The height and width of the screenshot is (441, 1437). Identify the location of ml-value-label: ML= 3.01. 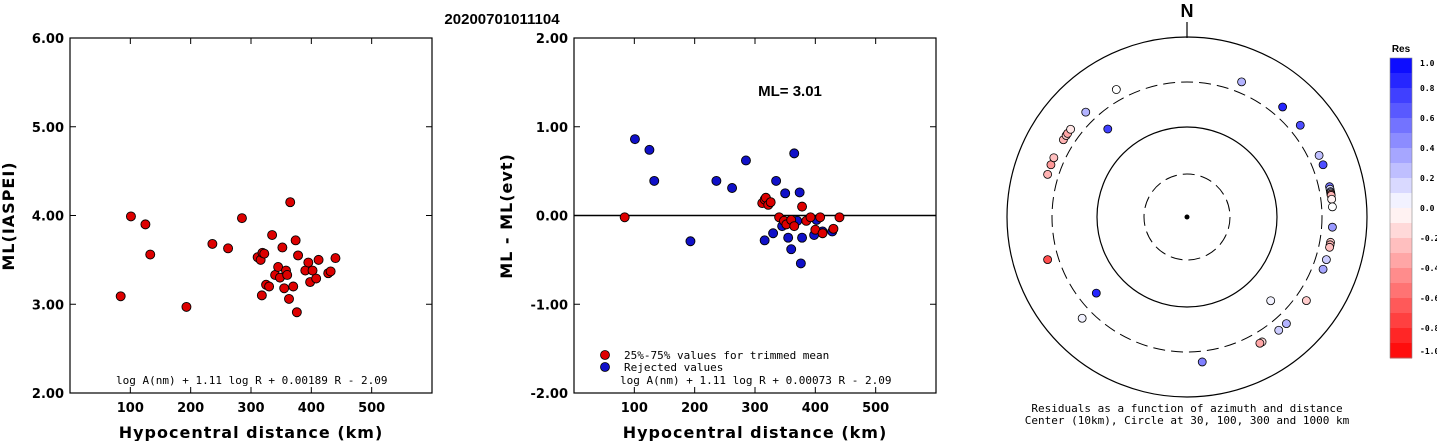
(790, 91).